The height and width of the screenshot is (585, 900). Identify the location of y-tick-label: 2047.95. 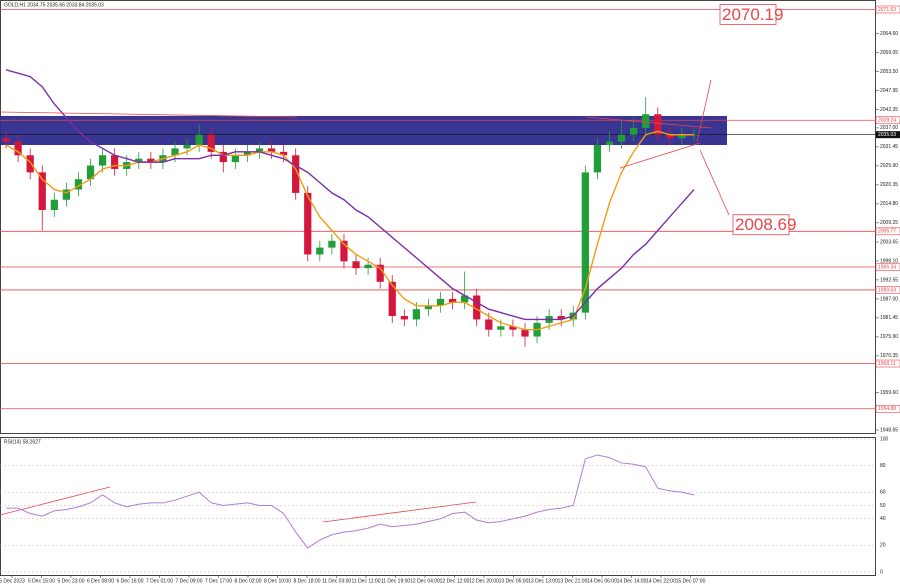
(889, 91).